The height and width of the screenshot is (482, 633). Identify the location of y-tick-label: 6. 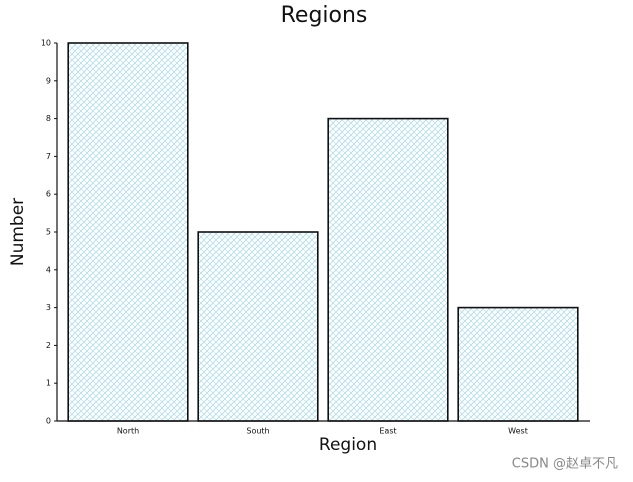
(48, 194).